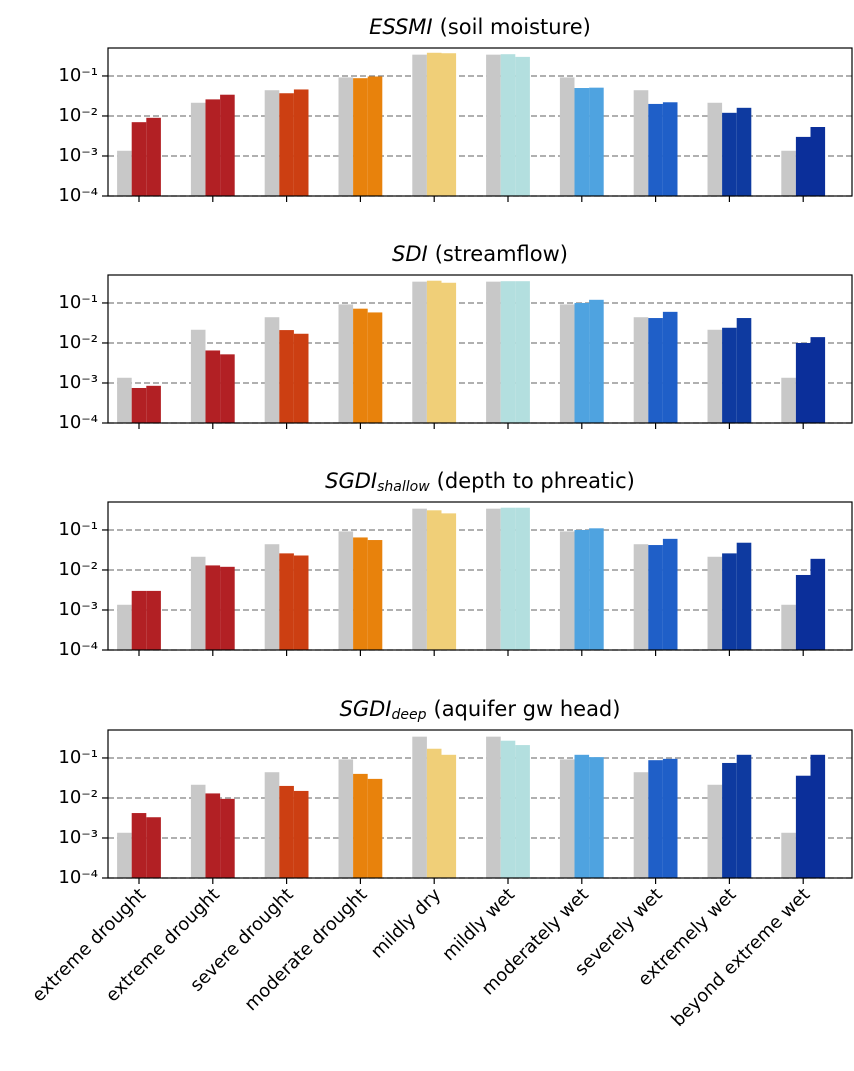  Describe the element at coordinates (471, 351) in the screenshot. I see `bar-group` at that location.